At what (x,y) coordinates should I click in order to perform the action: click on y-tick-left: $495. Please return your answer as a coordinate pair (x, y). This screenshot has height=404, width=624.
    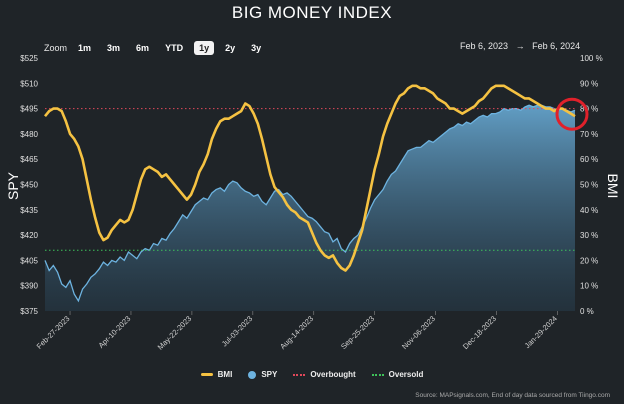
    Looking at the image, I should click on (29, 109).